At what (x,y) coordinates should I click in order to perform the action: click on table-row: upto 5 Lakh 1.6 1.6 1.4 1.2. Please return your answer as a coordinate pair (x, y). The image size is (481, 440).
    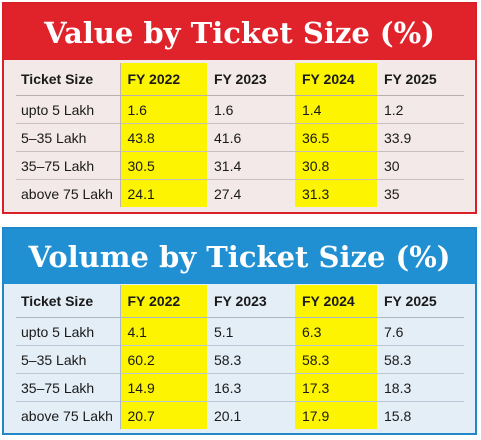
    Looking at the image, I should click on (240, 109).